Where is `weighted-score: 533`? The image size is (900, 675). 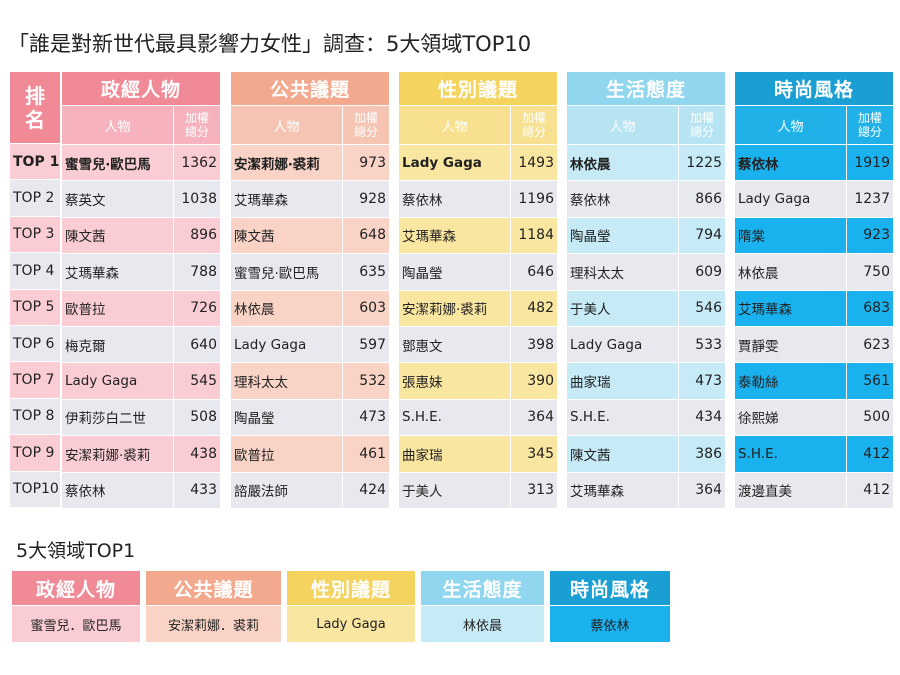
weighted-score: 533 is located at coordinates (708, 344).